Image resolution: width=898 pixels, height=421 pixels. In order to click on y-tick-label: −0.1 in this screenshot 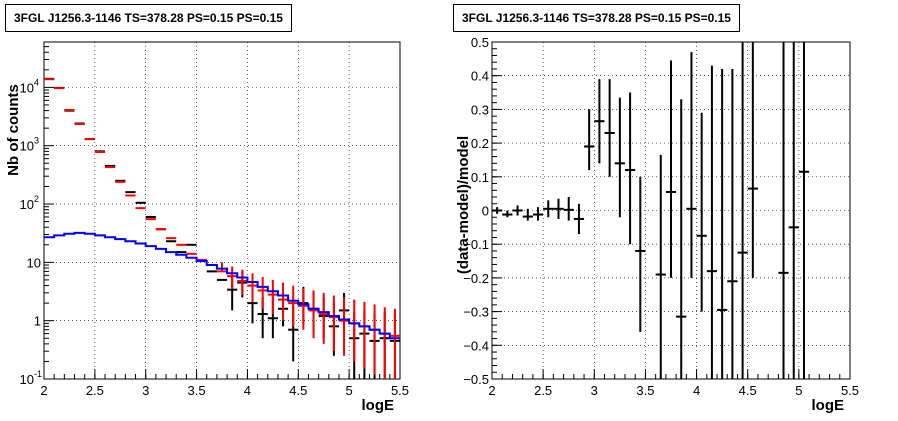, I will do `click(476, 244)`.